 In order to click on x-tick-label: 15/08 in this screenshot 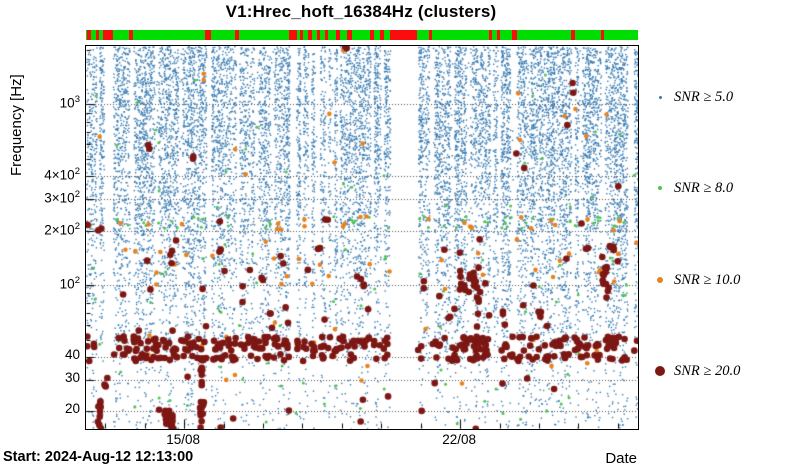, I will do `click(183, 439)`.